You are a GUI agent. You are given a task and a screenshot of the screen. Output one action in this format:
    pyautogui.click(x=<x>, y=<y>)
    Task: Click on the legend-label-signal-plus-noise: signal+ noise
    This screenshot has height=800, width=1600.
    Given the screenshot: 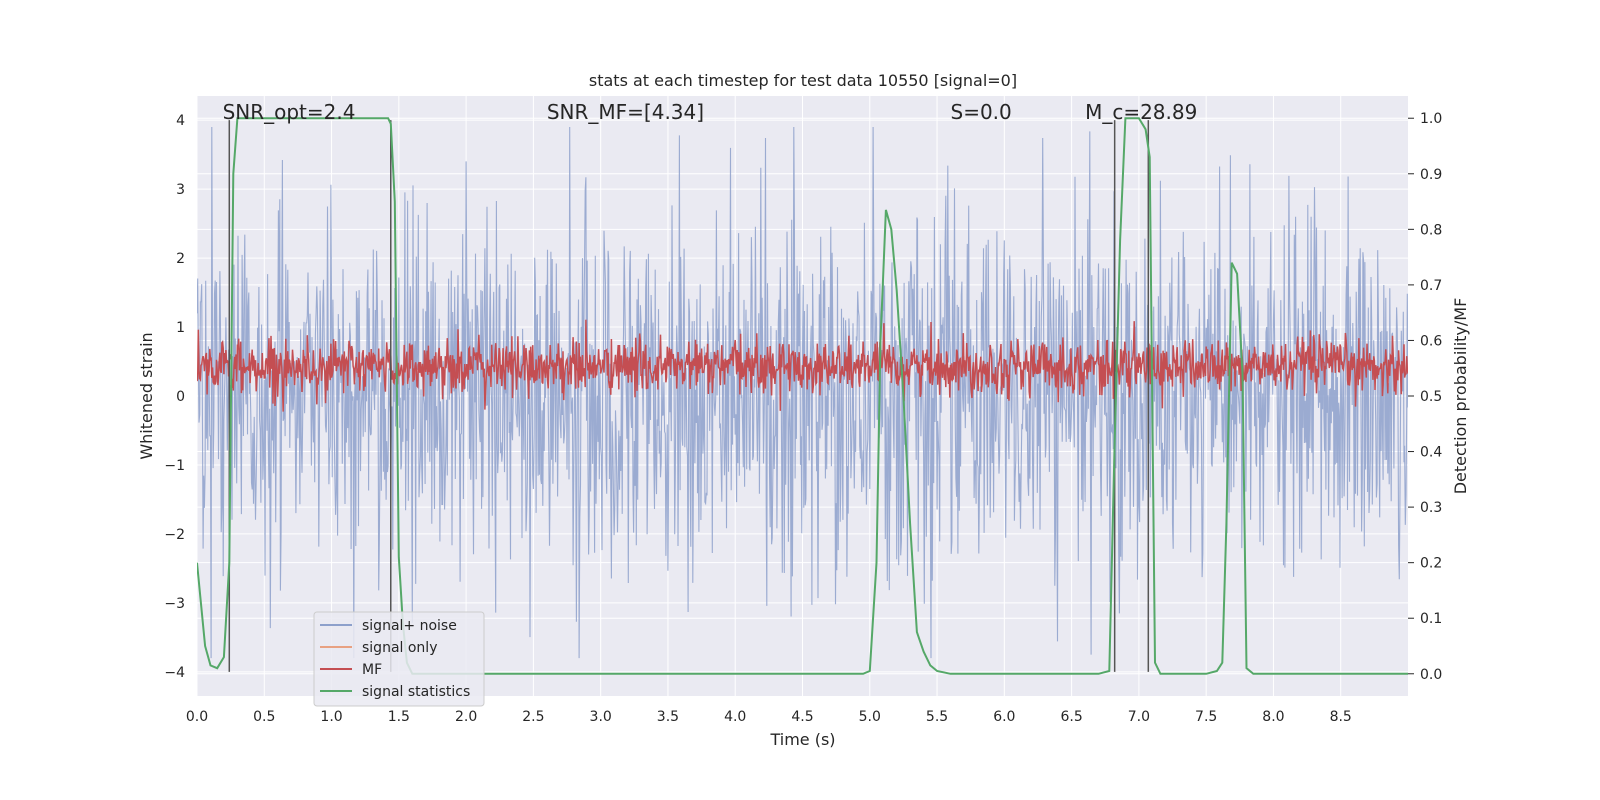 What is the action you would take?
    pyautogui.click(x=409, y=626)
    